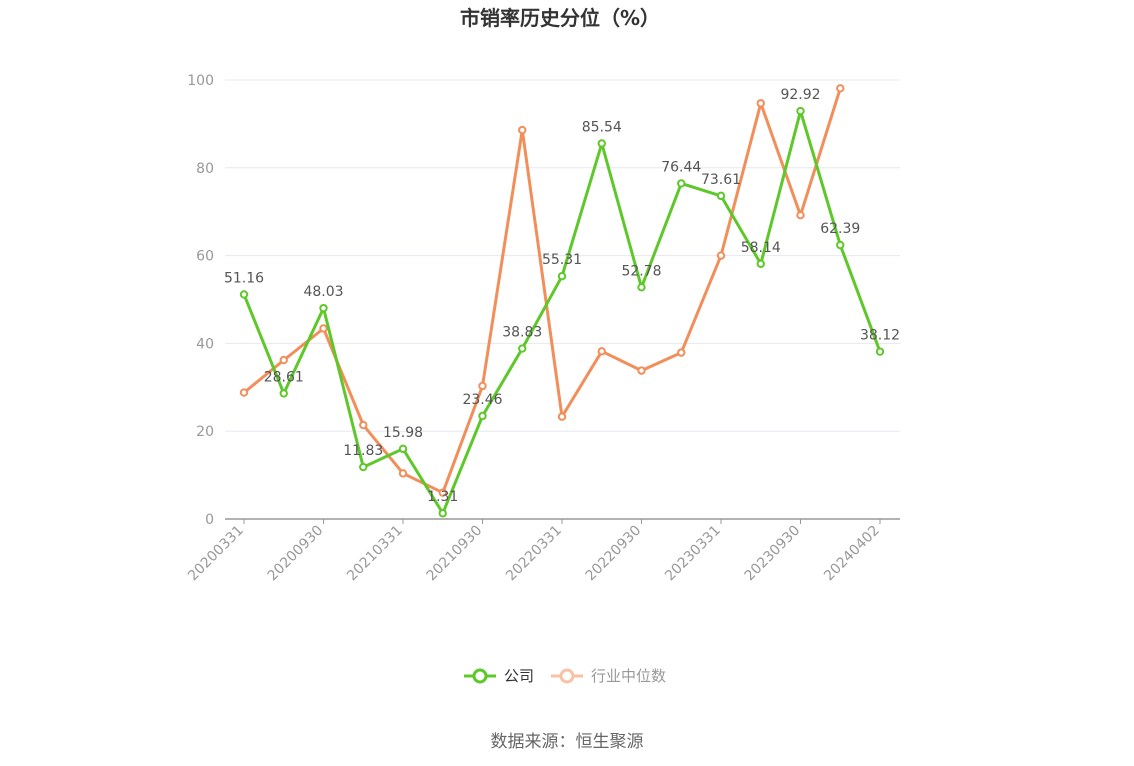 Image resolution: width=1134 pixels, height=766 pixels. I want to click on data-label: 58.14, so click(761, 248).